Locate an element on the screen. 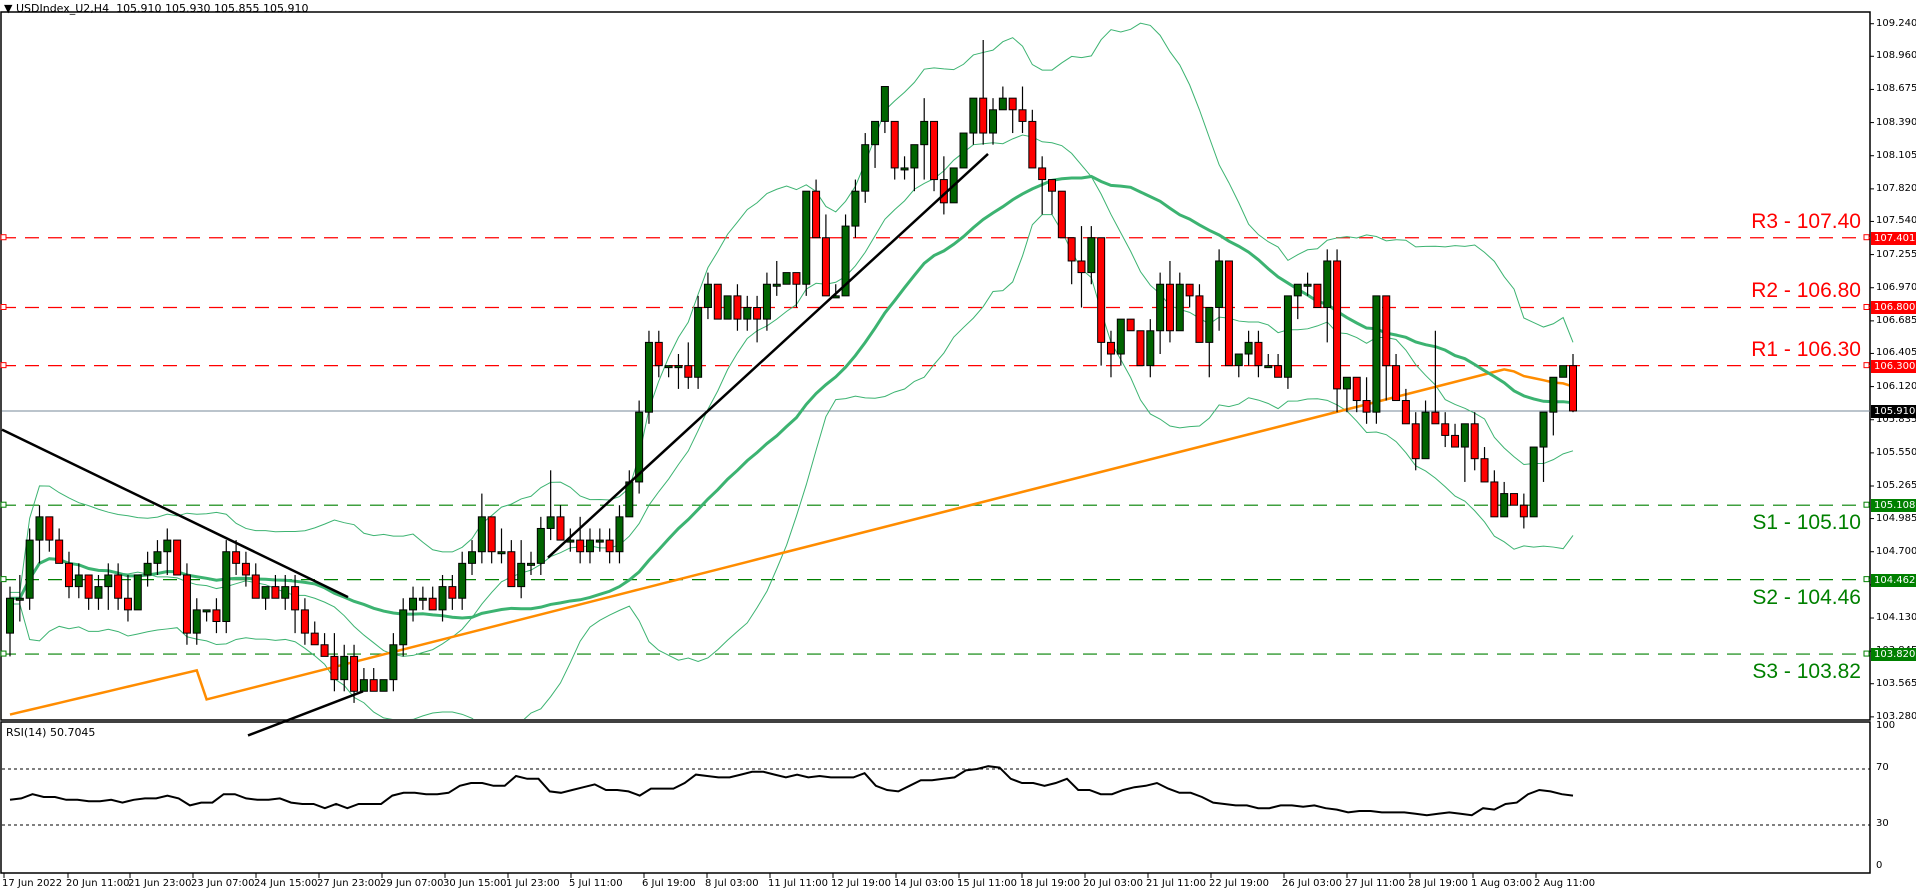 This screenshot has width=1916, height=894. price-axis-label: 108.675 is located at coordinates (1896, 89).